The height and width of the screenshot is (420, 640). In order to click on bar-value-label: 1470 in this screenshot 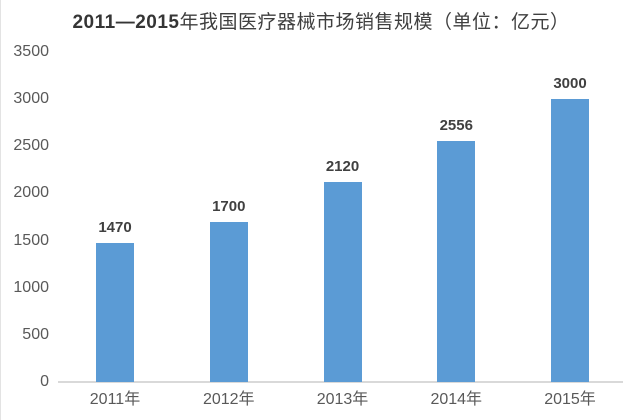, I will do `click(115, 228)`.